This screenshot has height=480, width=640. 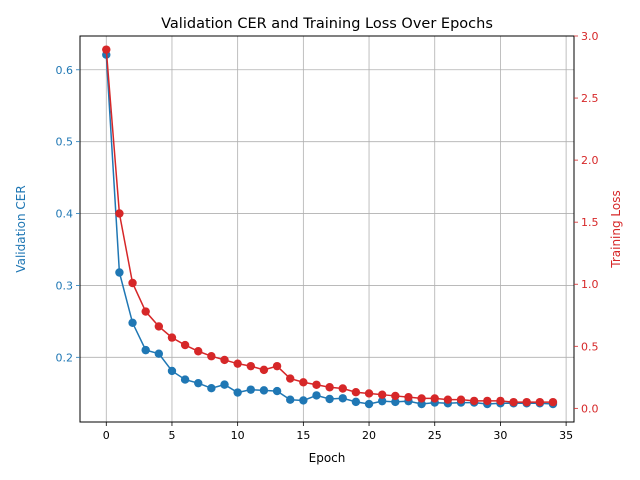 I want to click on left-y-tick-label: 0.2, so click(x=65, y=357).